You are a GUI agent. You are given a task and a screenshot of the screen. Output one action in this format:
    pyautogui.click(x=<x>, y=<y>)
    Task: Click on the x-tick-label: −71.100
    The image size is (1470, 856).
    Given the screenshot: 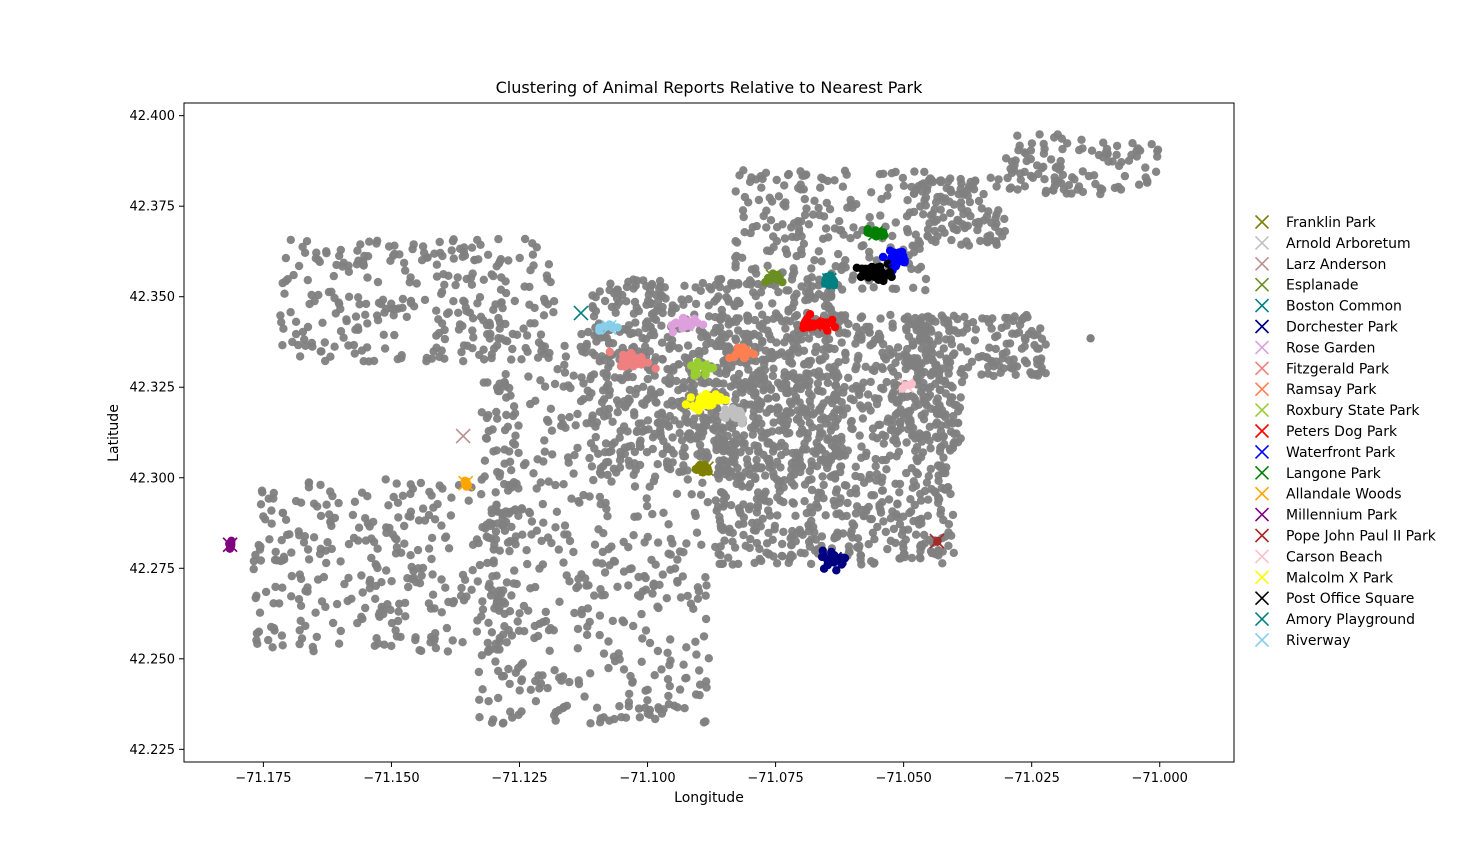 What is the action you would take?
    pyautogui.click(x=647, y=778)
    